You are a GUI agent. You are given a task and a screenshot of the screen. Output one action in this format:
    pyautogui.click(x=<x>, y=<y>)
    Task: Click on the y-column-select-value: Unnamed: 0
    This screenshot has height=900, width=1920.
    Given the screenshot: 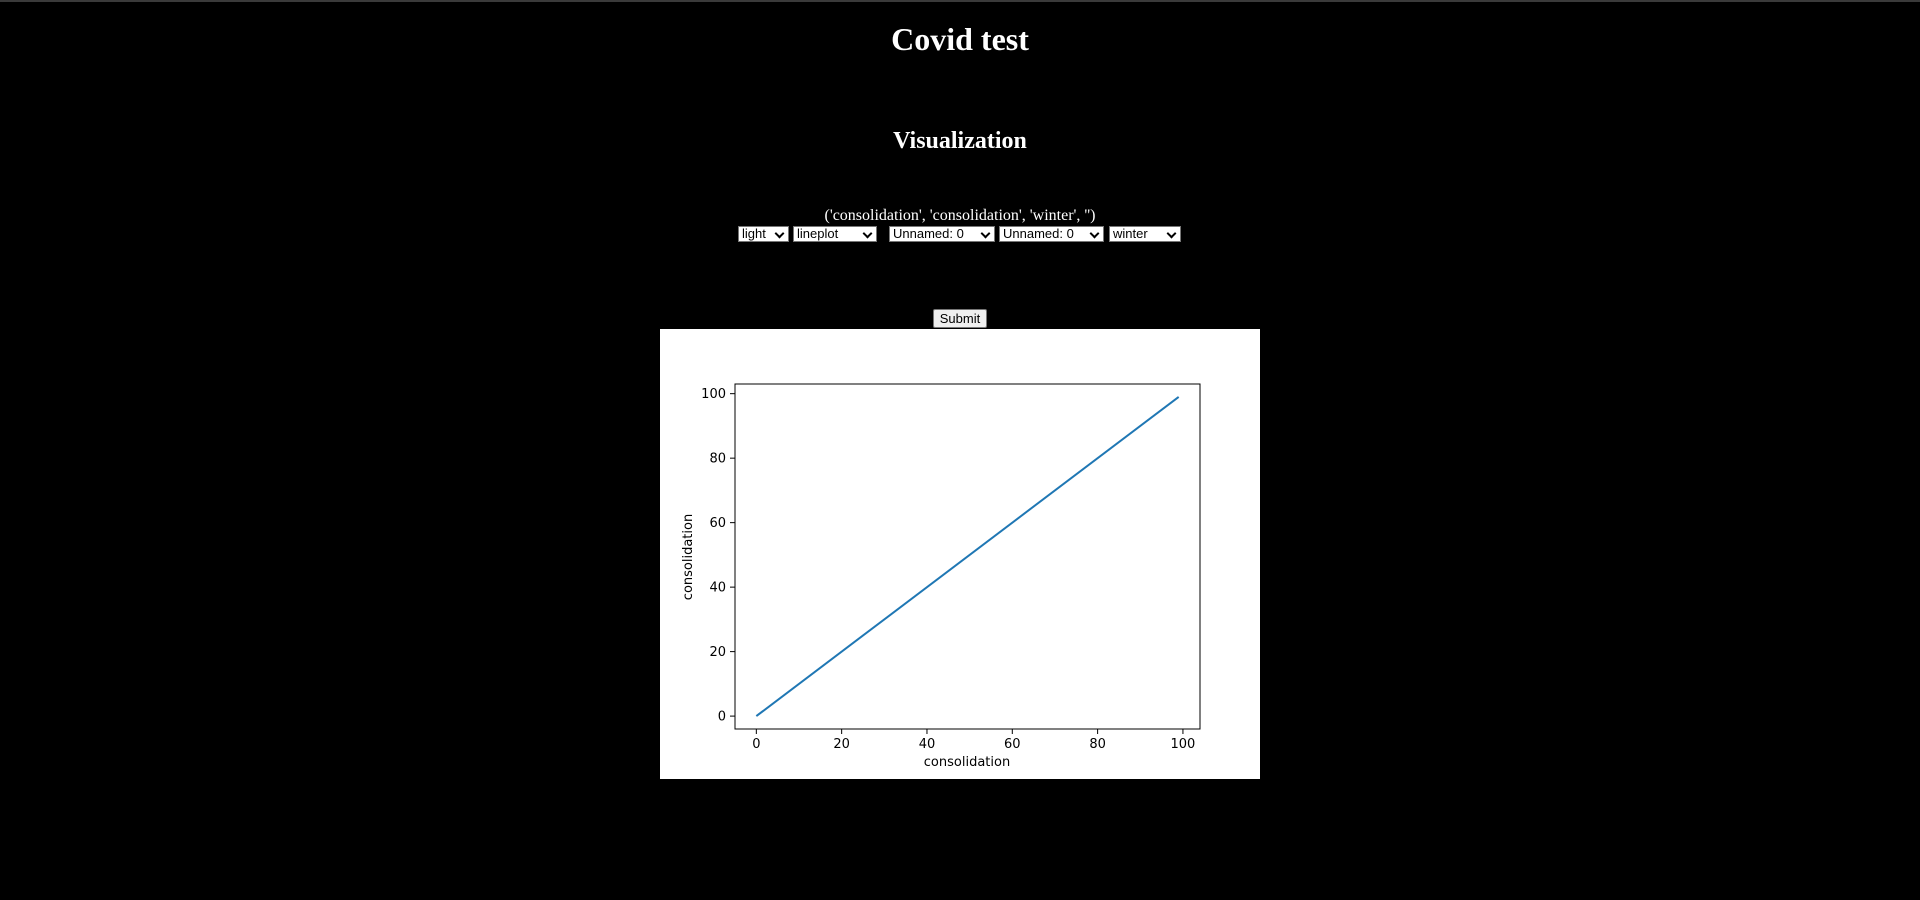 What is the action you would take?
    pyautogui.click(x=1038, y=233)
    